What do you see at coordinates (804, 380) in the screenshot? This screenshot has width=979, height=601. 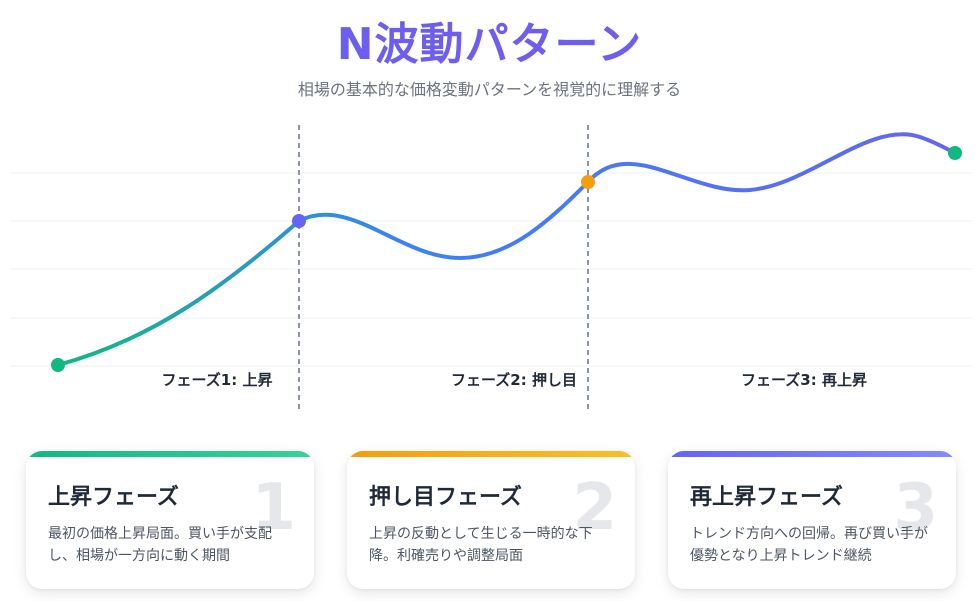 I see `phase-label-3: フェーズ3: 再上昇` at bounding box center [804, 380].